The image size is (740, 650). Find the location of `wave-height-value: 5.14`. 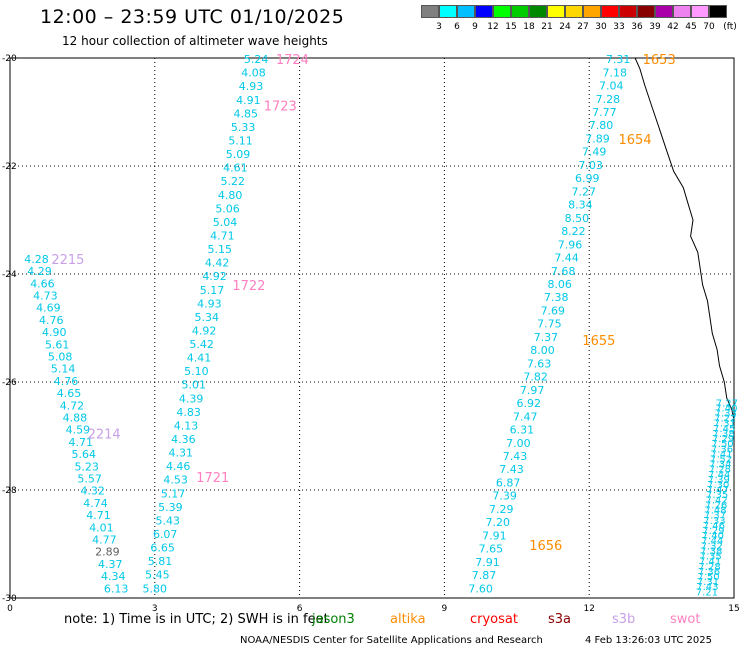

wave-height-value: 5.14 is located at coordinates (63, 369).